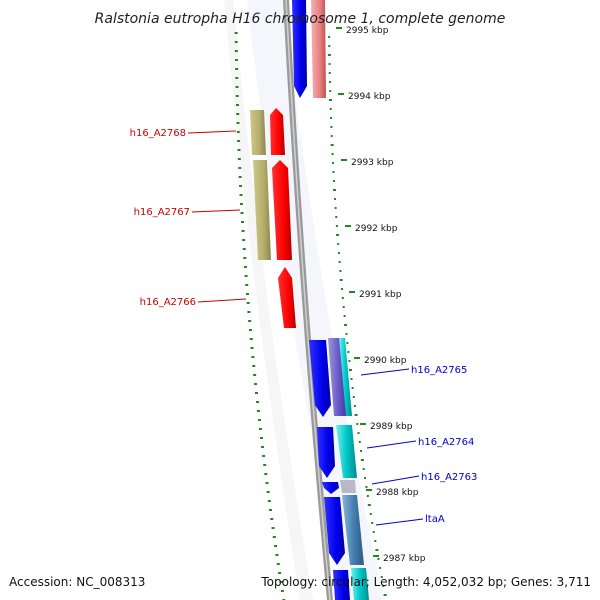 The height and width of the screenshot is (600, 600). I want to click on scale-label: 2995 kbp, so click(367, 31).